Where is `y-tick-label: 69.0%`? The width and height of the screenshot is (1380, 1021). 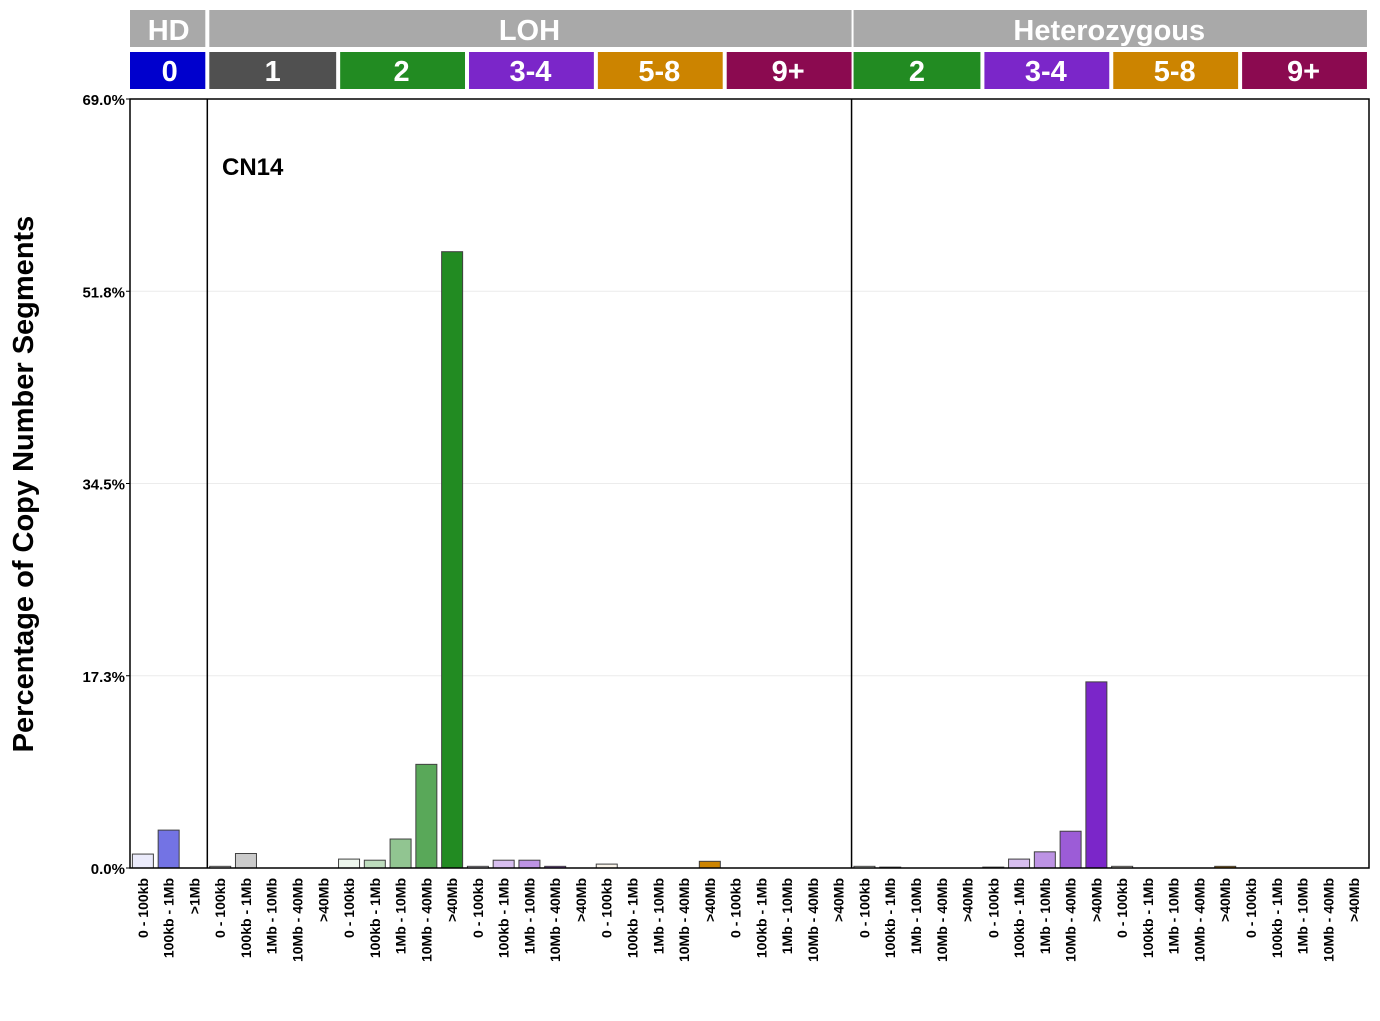
y-tick-label: 69.0% is located at coordinates (103, 100).